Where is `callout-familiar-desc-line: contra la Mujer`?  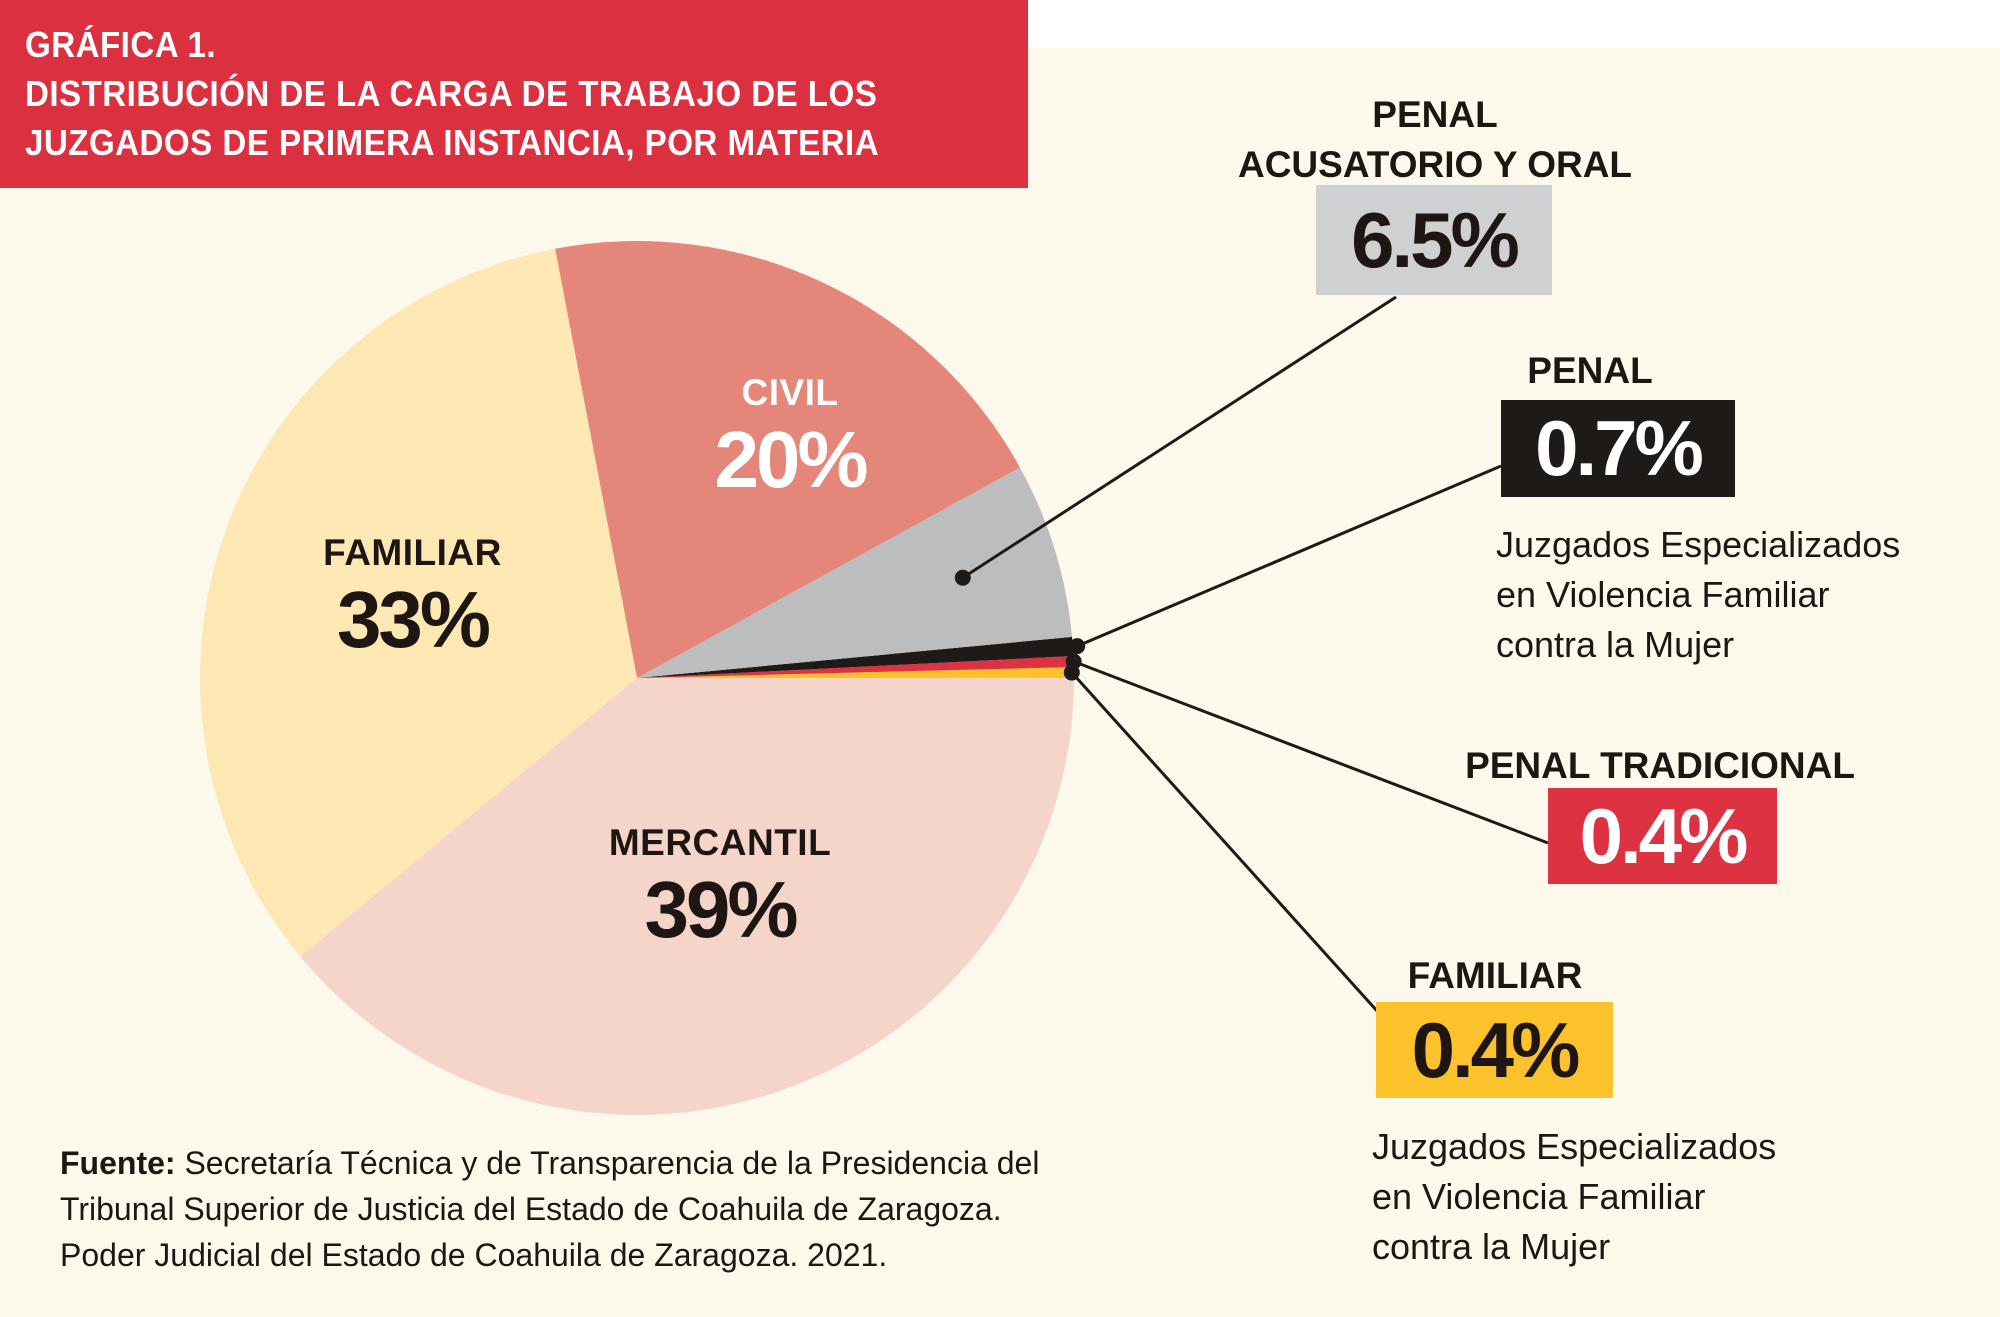
callout-familiar-desc-line: contra la Mujer is located at coordinates (1491, 1246).